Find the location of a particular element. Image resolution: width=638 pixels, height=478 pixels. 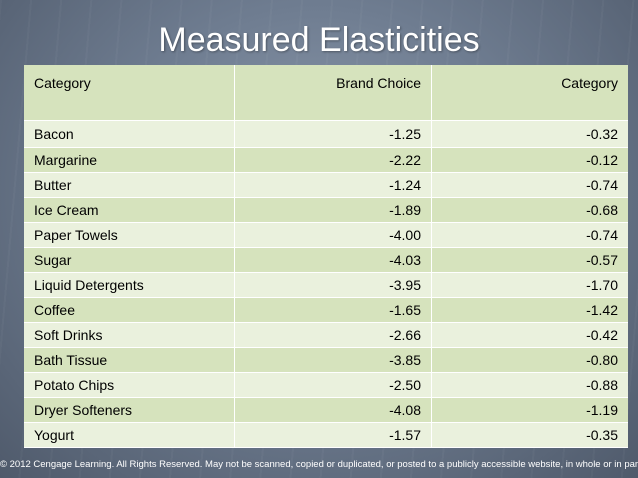

cell-brand-choice: -1.24 is located at coordinates (333, 185).